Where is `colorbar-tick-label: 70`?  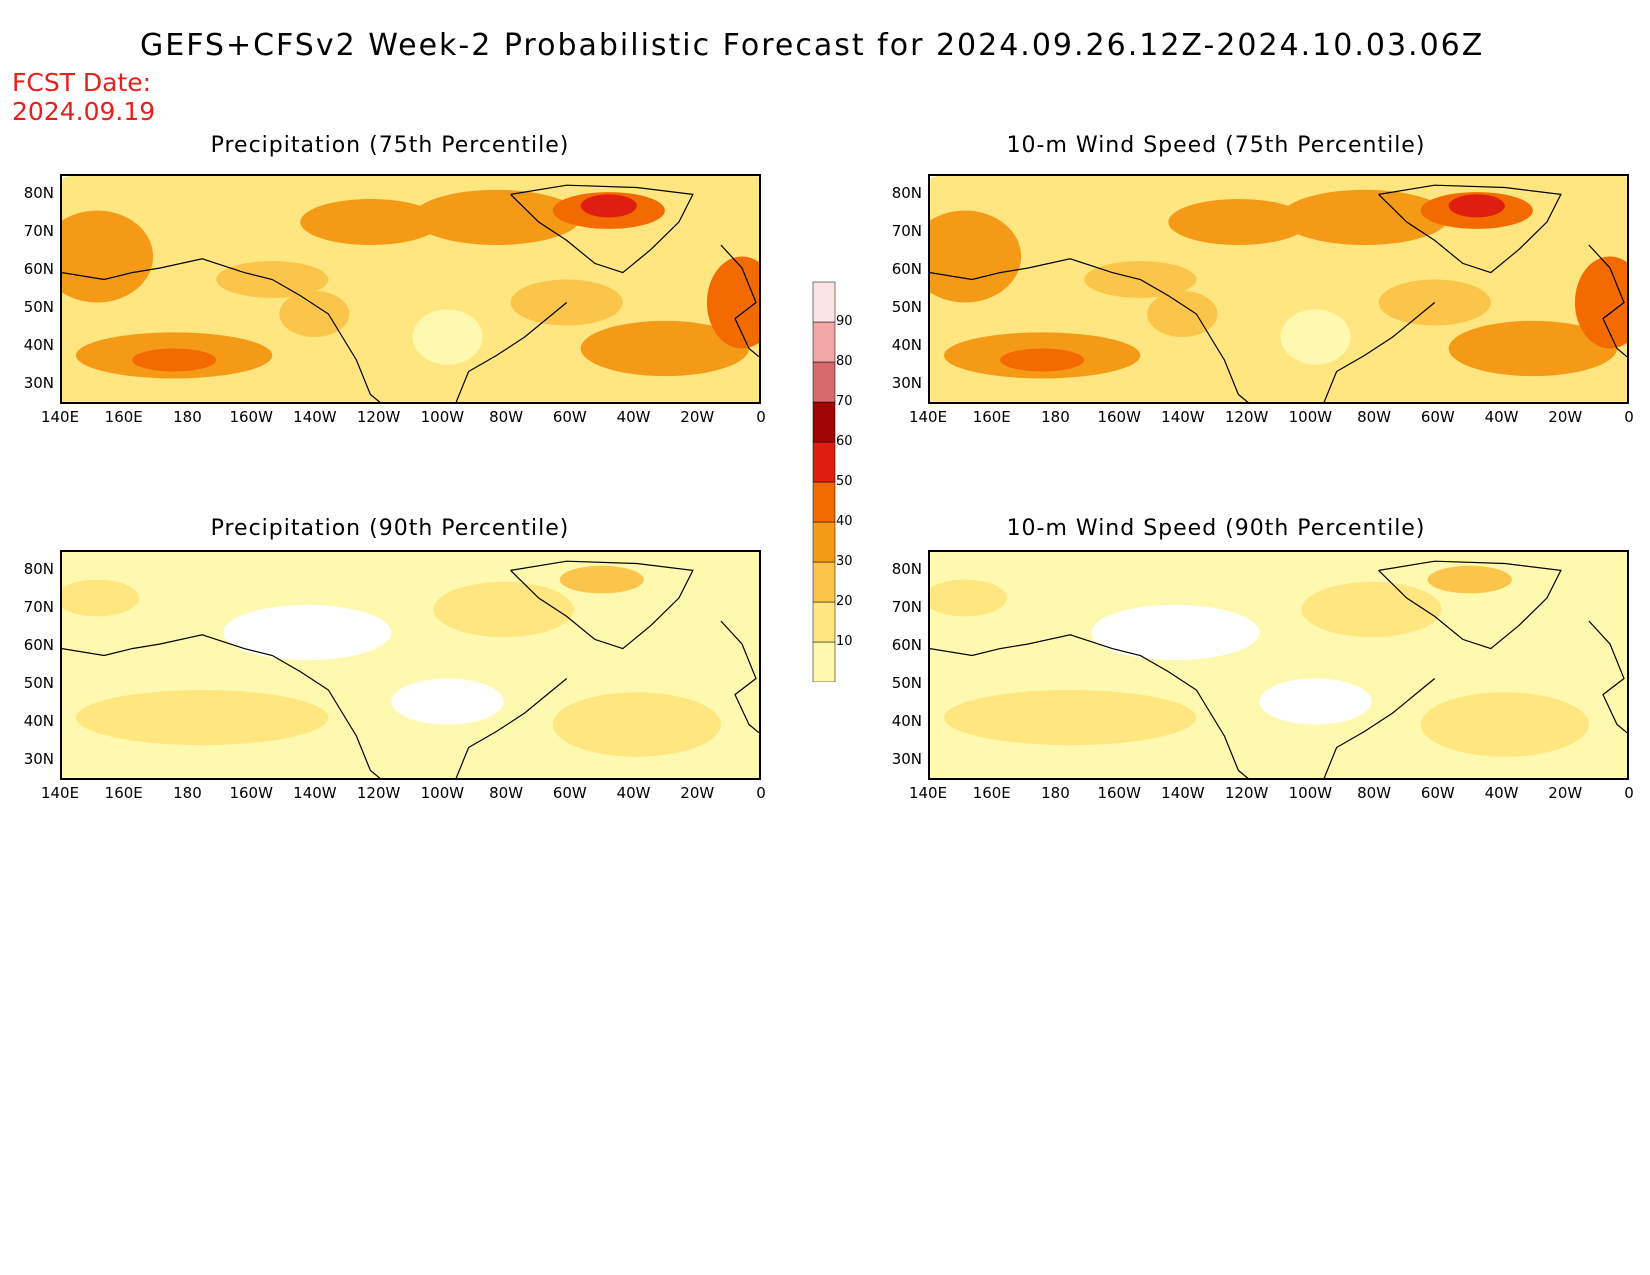 colorbar-tick-label: 70 is located at coordinates (844, 401).